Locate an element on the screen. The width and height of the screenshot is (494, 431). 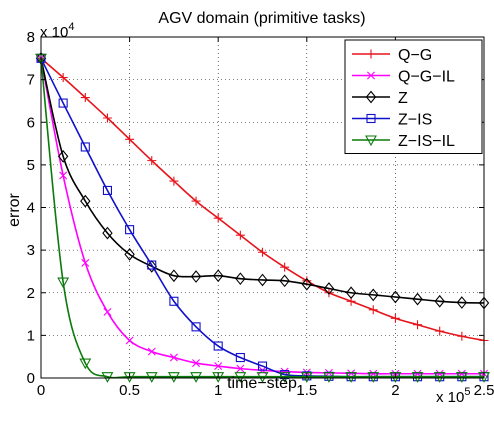
legend-entry: Z−IS−IL is located at coordinates (403, 141).